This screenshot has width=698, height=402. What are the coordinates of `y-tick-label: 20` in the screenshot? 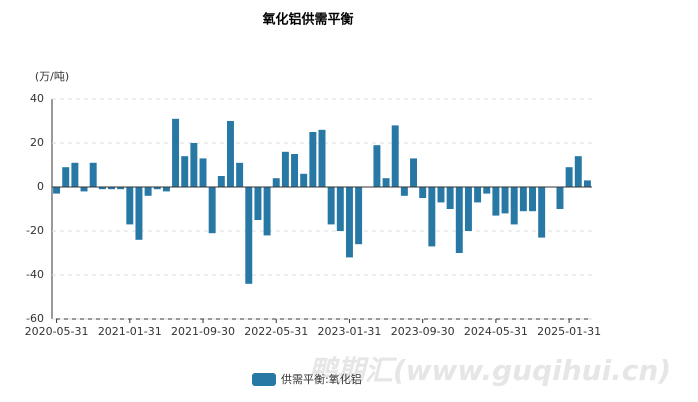 It's located at (37, 142).